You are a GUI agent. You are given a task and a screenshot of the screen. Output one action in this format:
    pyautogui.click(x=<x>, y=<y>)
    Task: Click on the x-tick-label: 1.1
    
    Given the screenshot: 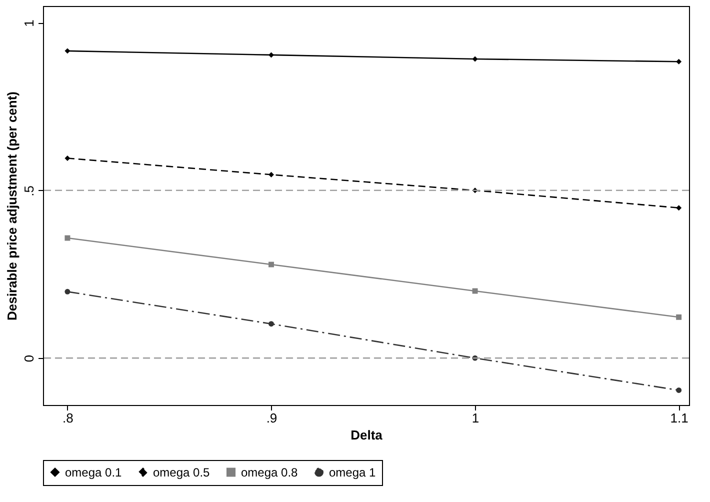 What is the action you would take?
    pyautogui.click(x=679, y=418)
    